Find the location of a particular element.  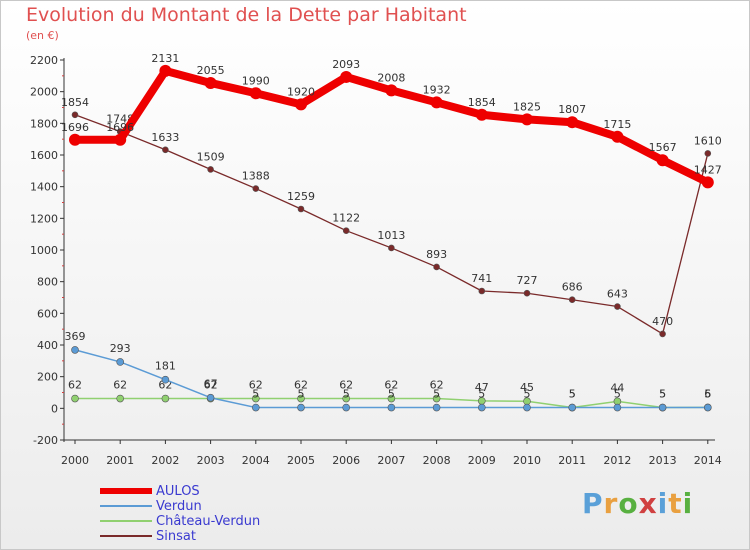

x-tick-label: 2013 is located at coordinates (663, 460).